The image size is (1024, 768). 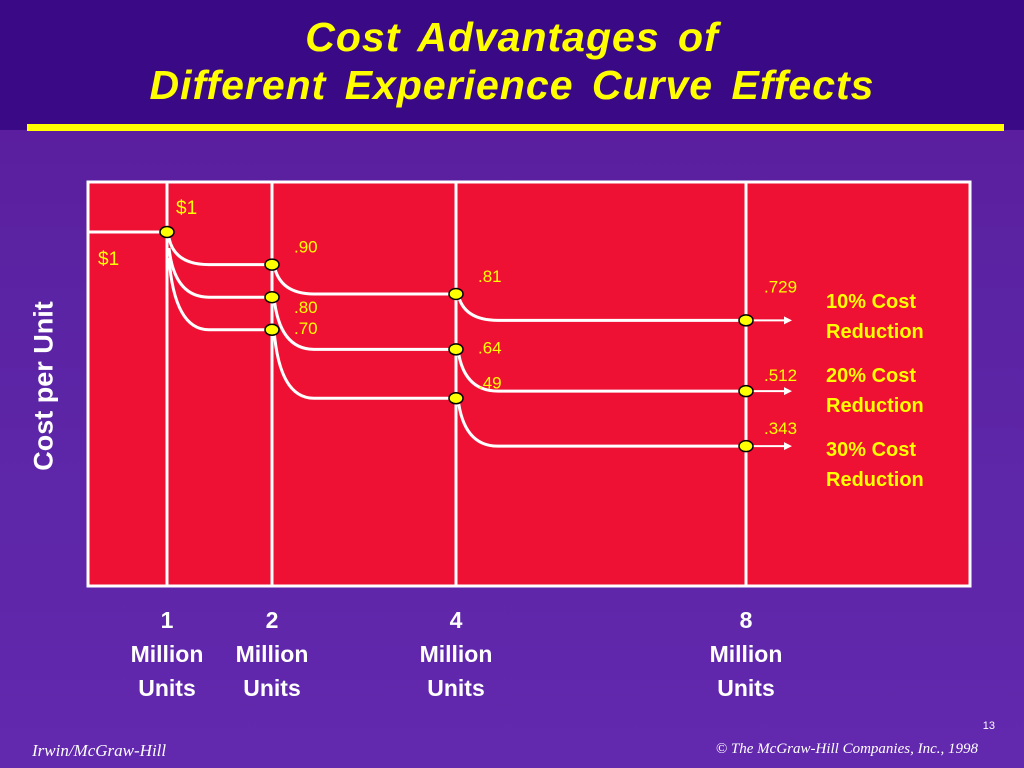 What do you see at coordinates (875, 406) in the screenshot?
I see `legend-label-2-line2: Reduction` at bounding box center [875, 406].